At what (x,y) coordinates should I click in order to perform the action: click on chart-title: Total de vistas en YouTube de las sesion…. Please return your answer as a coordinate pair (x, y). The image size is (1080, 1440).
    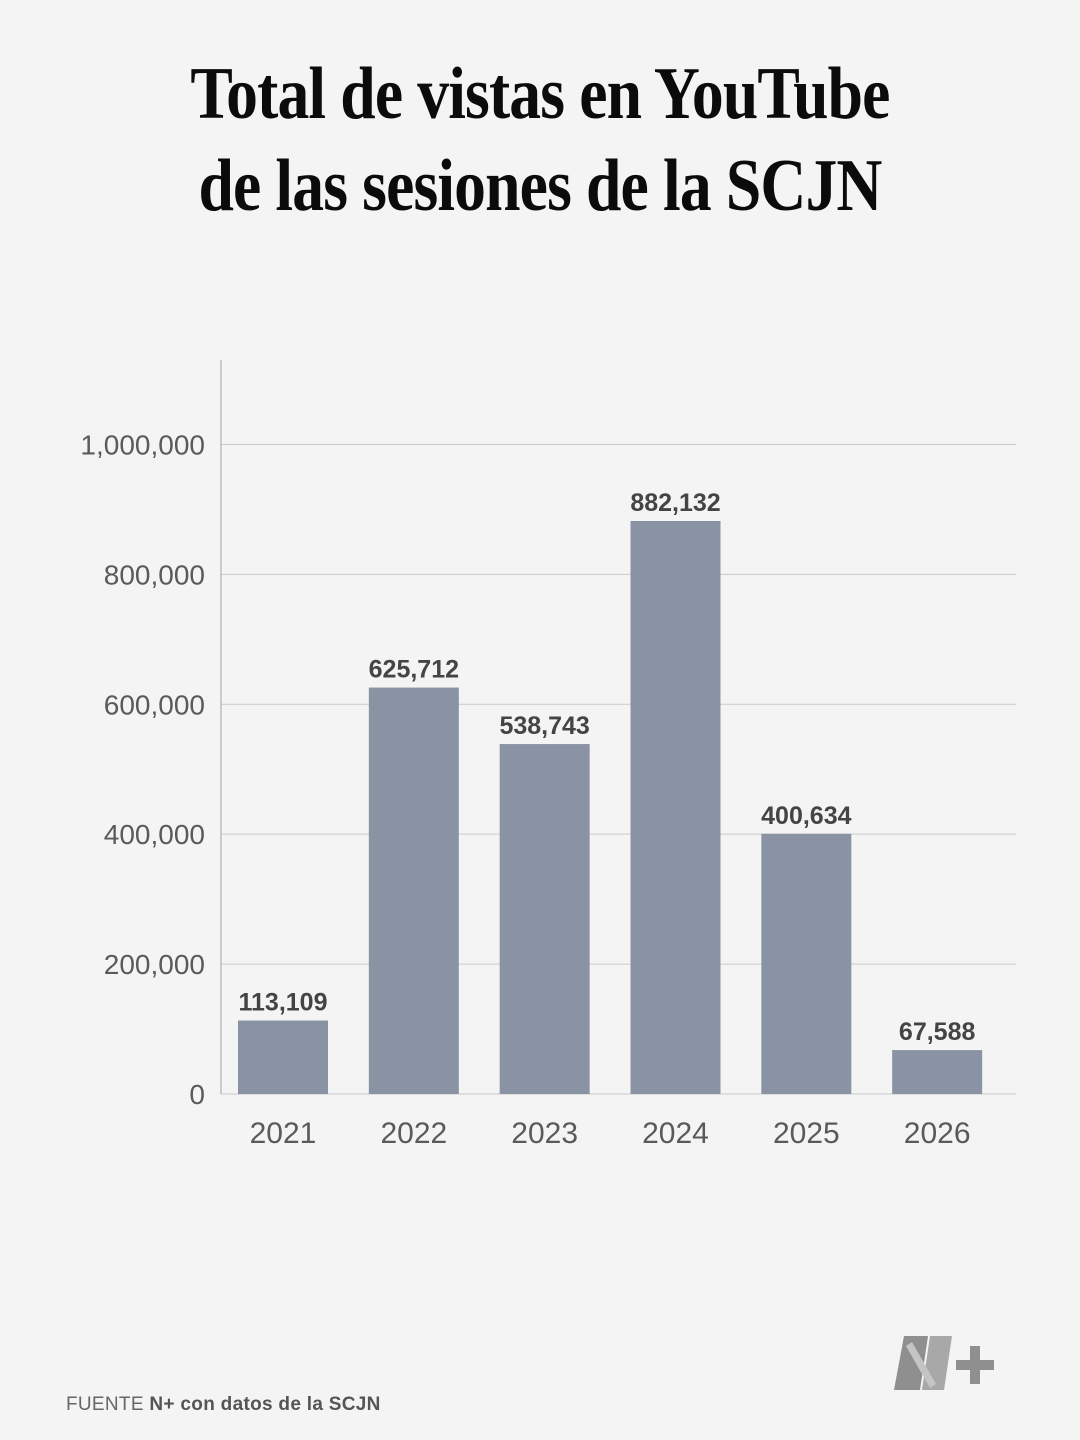
    Looking at the image, I should click on (540, 140).